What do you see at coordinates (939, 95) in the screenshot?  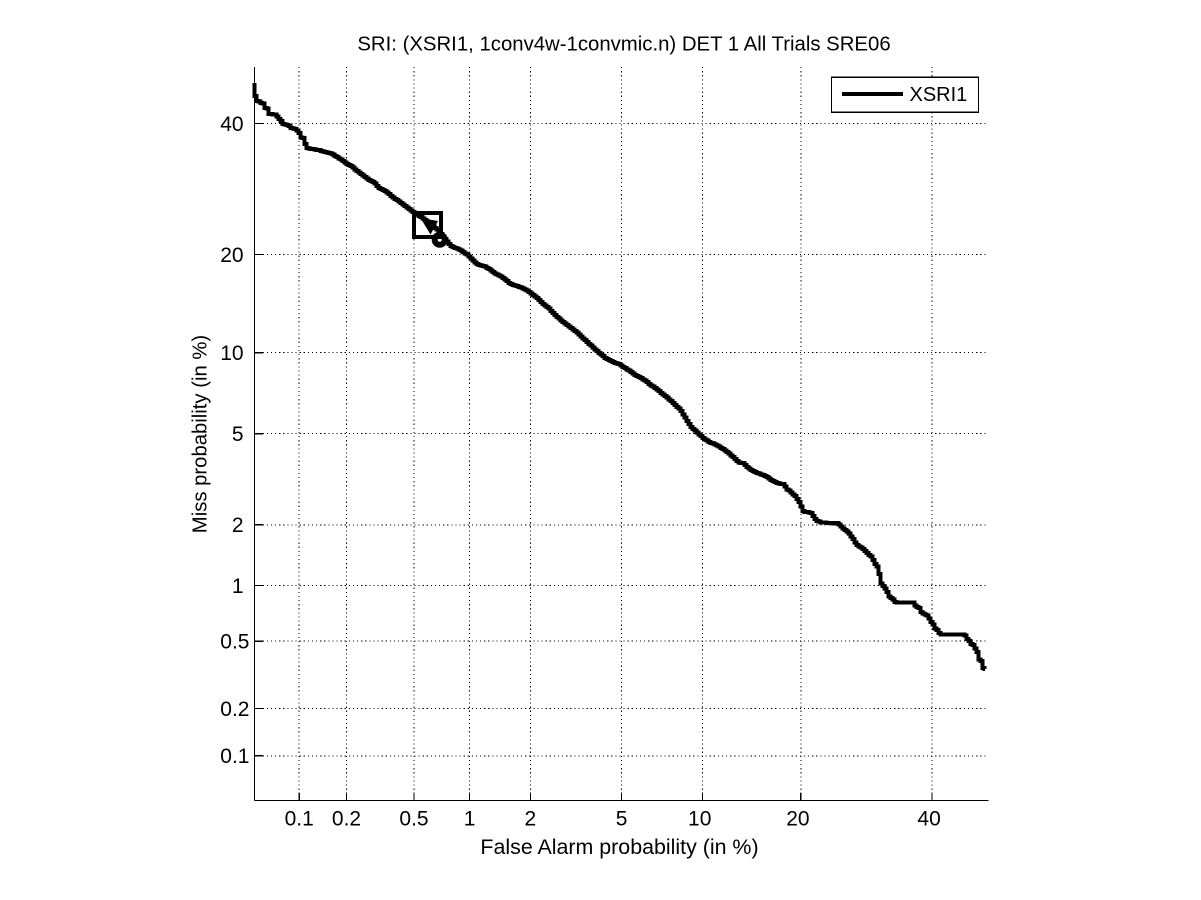 I see `svg-text: XSRI1` at bounding box center [939, 95].